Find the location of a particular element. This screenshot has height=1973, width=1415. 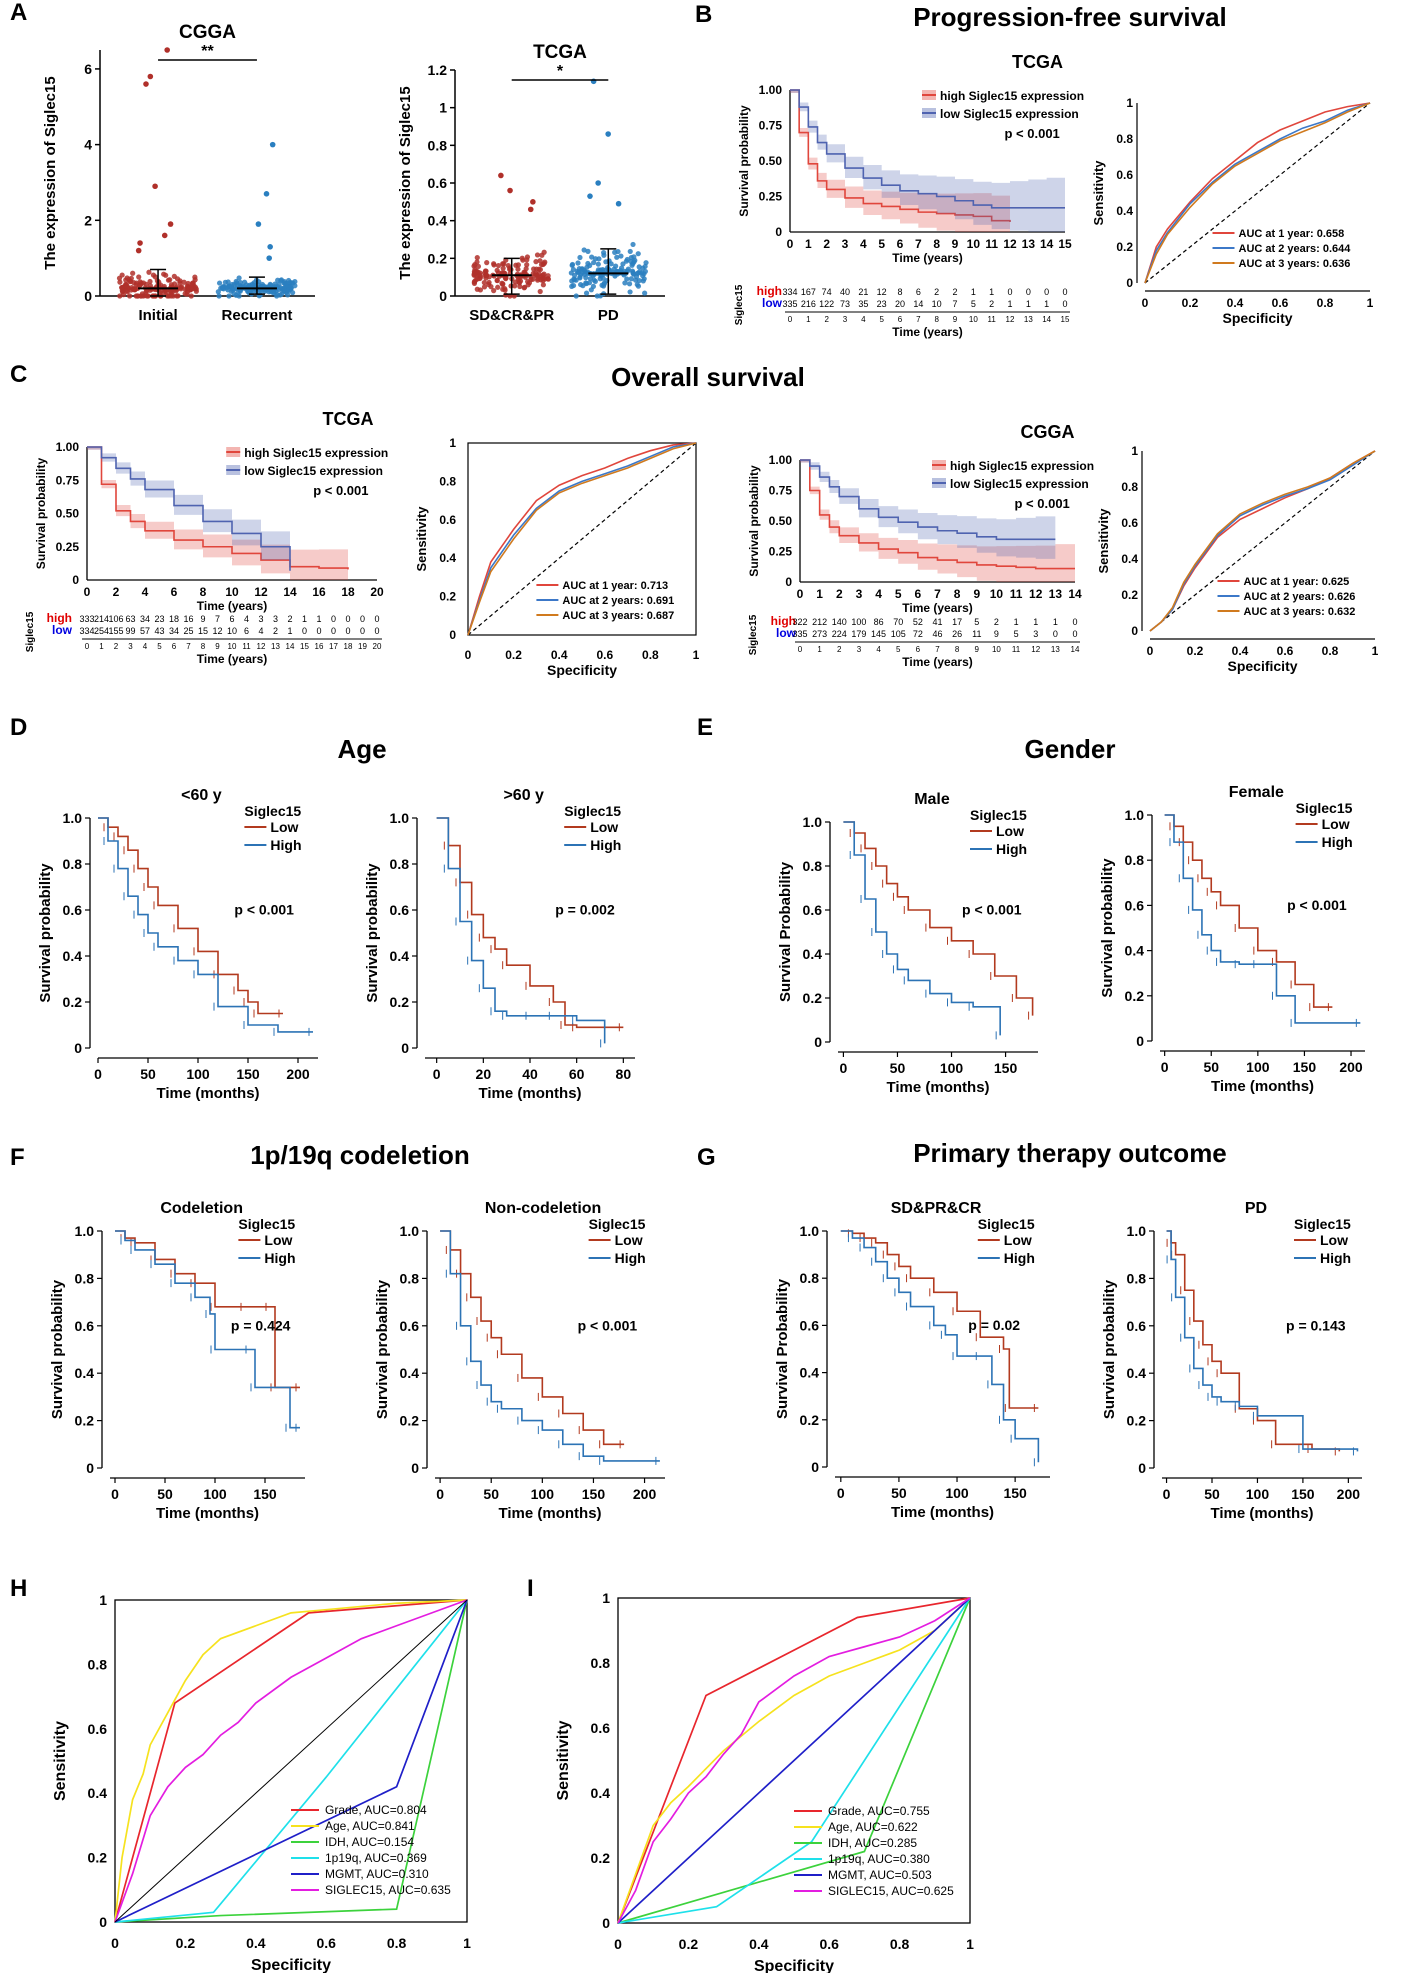

title-1p19q: 1p/19q codeletion is located at coordinates (360, 1155).